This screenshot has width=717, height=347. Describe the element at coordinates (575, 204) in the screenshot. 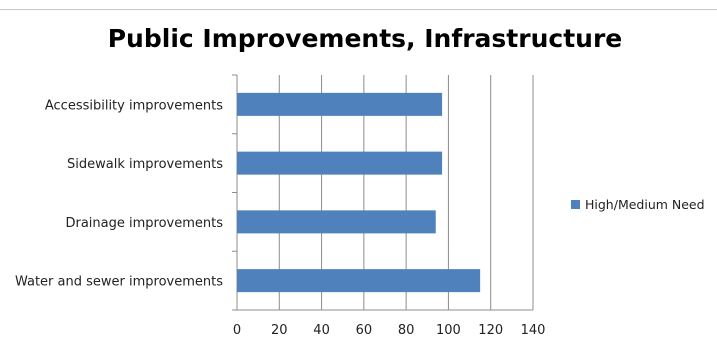

I see `legend-swatch` at that location.